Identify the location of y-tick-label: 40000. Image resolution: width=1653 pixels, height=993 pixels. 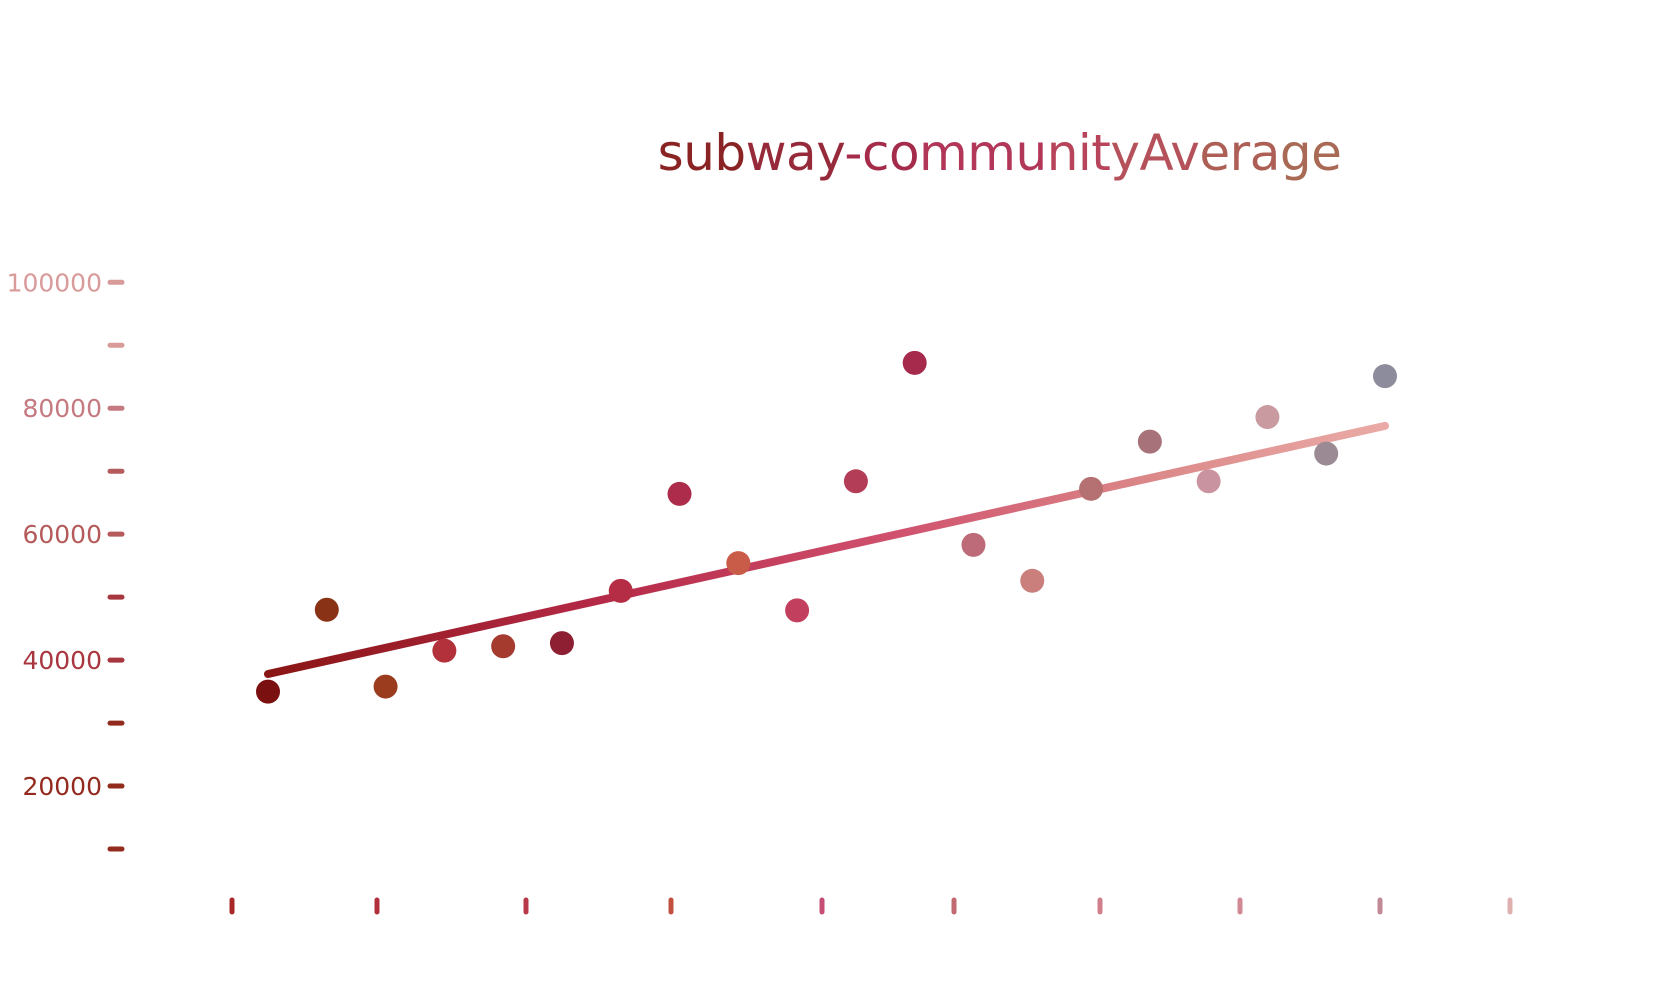
(62, 660).